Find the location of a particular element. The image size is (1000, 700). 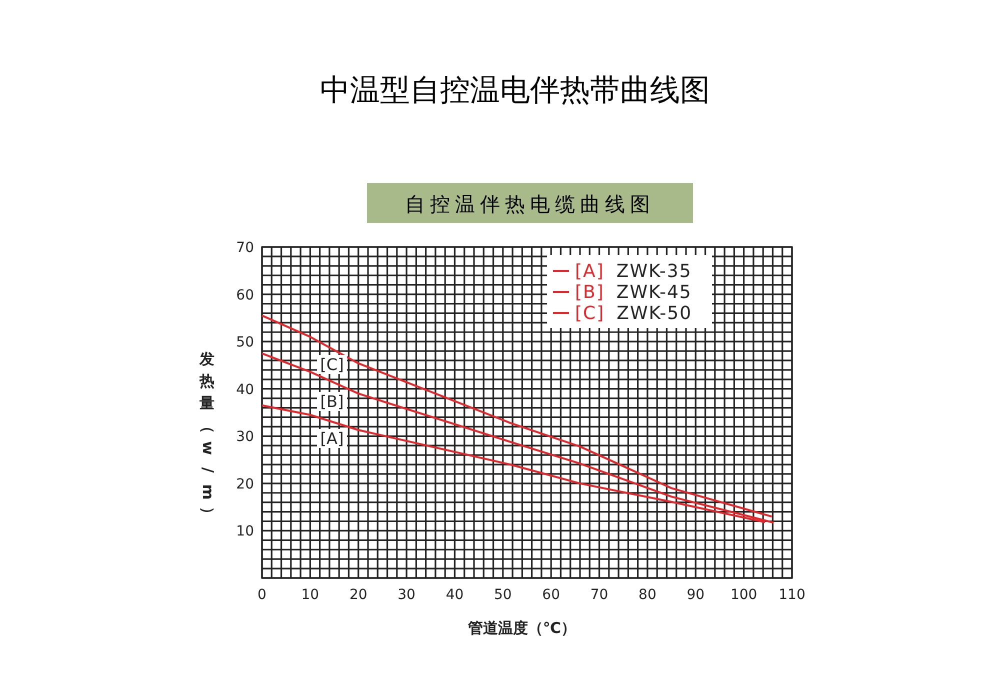

x-tick-label: 60 is located at coordinates (551, 595).